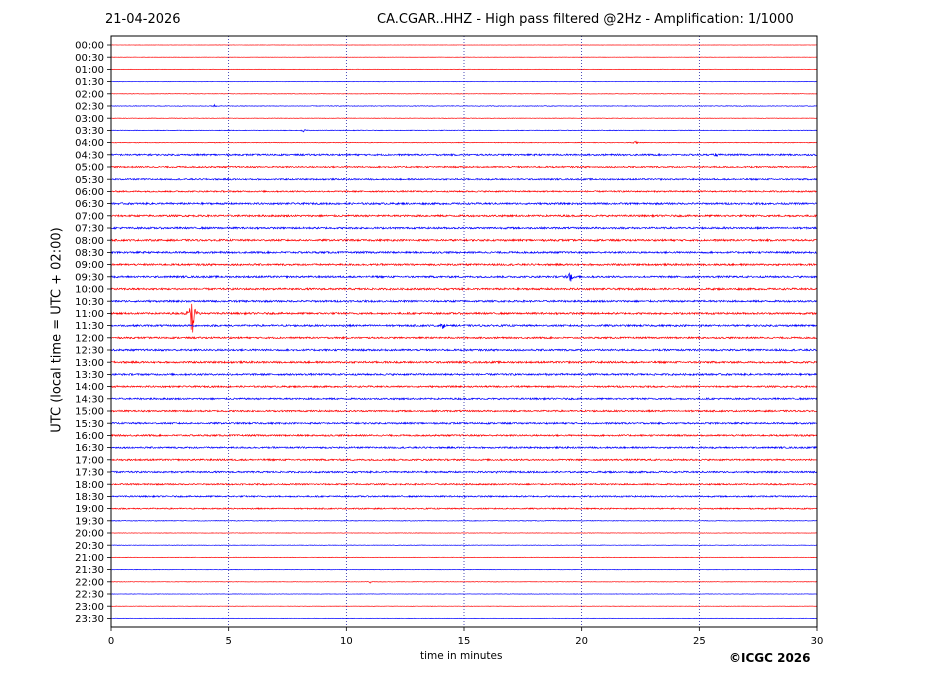 The image size is (927, 696). What do you see at coordinates (699, 641) in the screenshot?
I see `x-tick-label: 25` at bounding box center [699, 641].